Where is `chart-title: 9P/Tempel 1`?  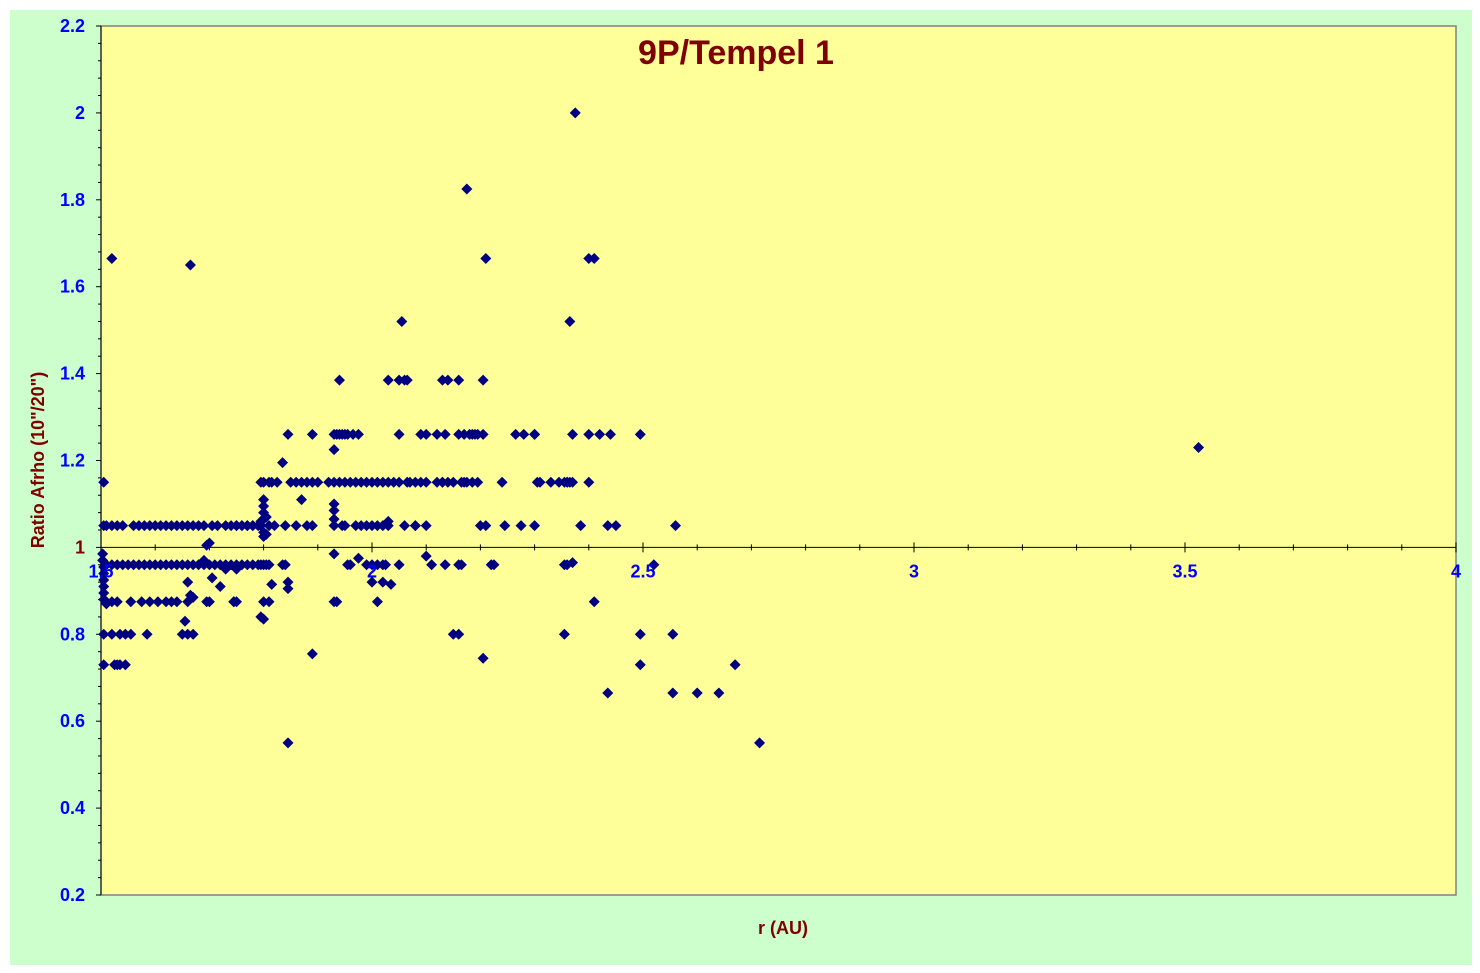
chart-title: 9P/Tempel 1 is located at coordinates (736, 53).